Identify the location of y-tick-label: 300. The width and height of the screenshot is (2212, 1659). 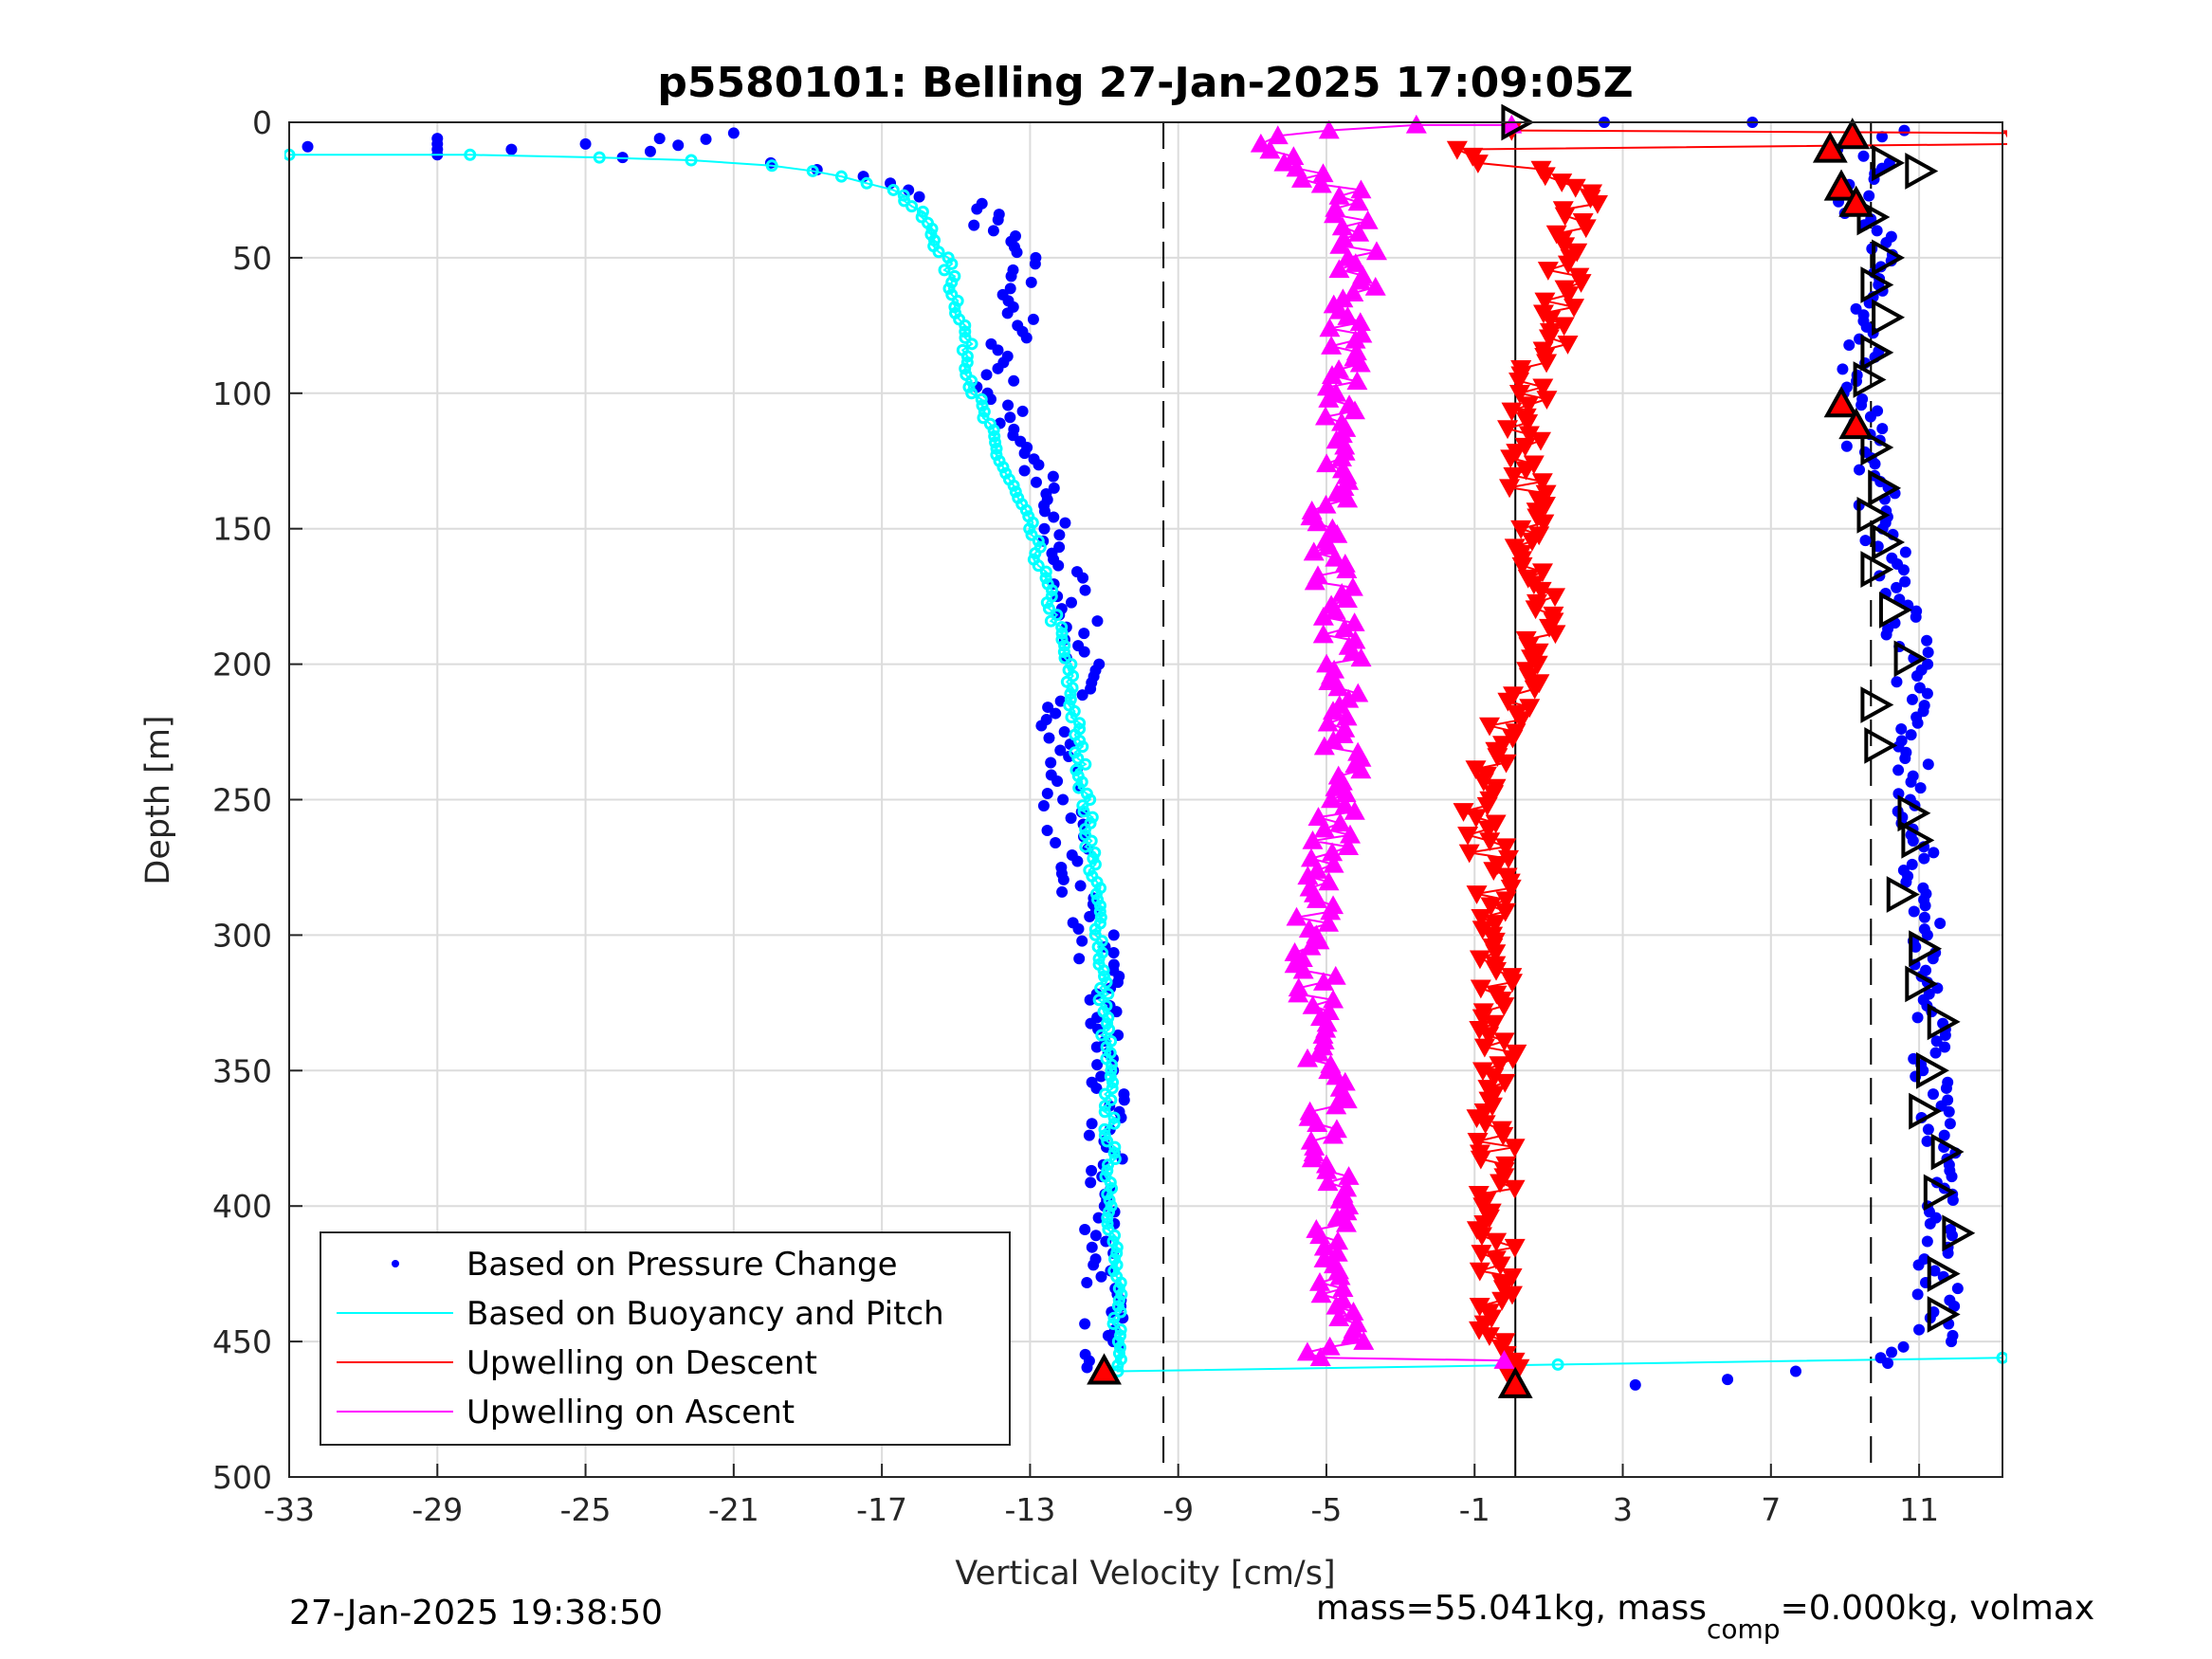
(242, 935).